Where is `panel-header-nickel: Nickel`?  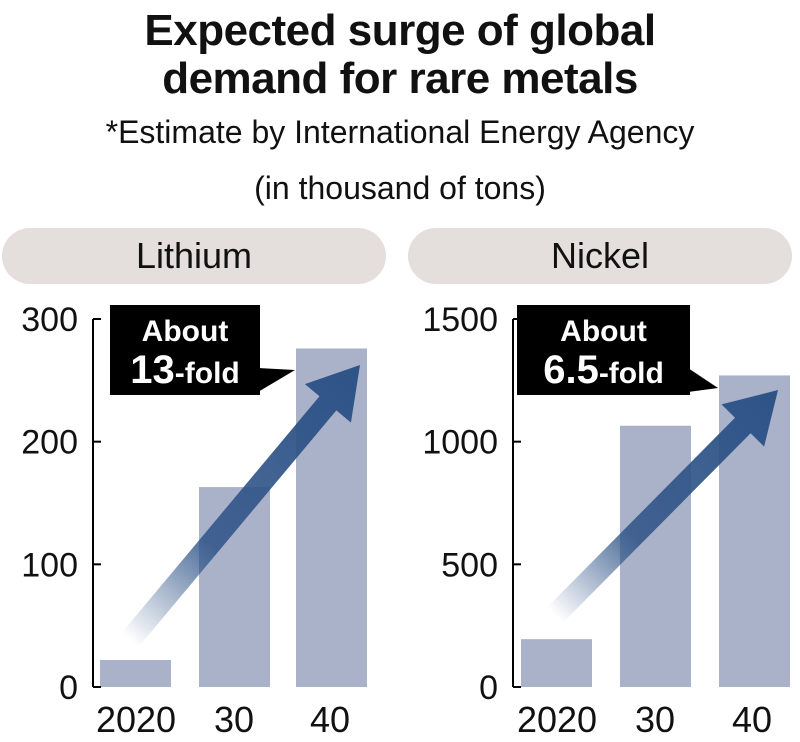 panel-header-nickel: Nickel is located at coordinates (600, 256).